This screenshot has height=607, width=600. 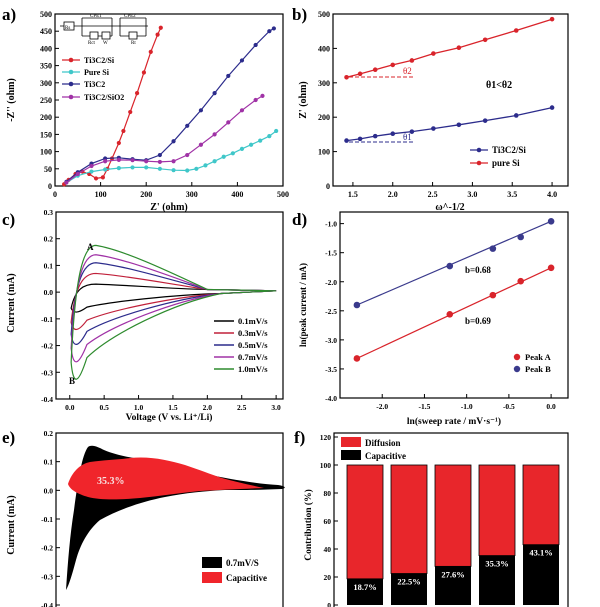 I want to click on panel-a-y-ticks: 0 50 100 150 200 250 300 350 400 450 500, so click(x=49, y=100).